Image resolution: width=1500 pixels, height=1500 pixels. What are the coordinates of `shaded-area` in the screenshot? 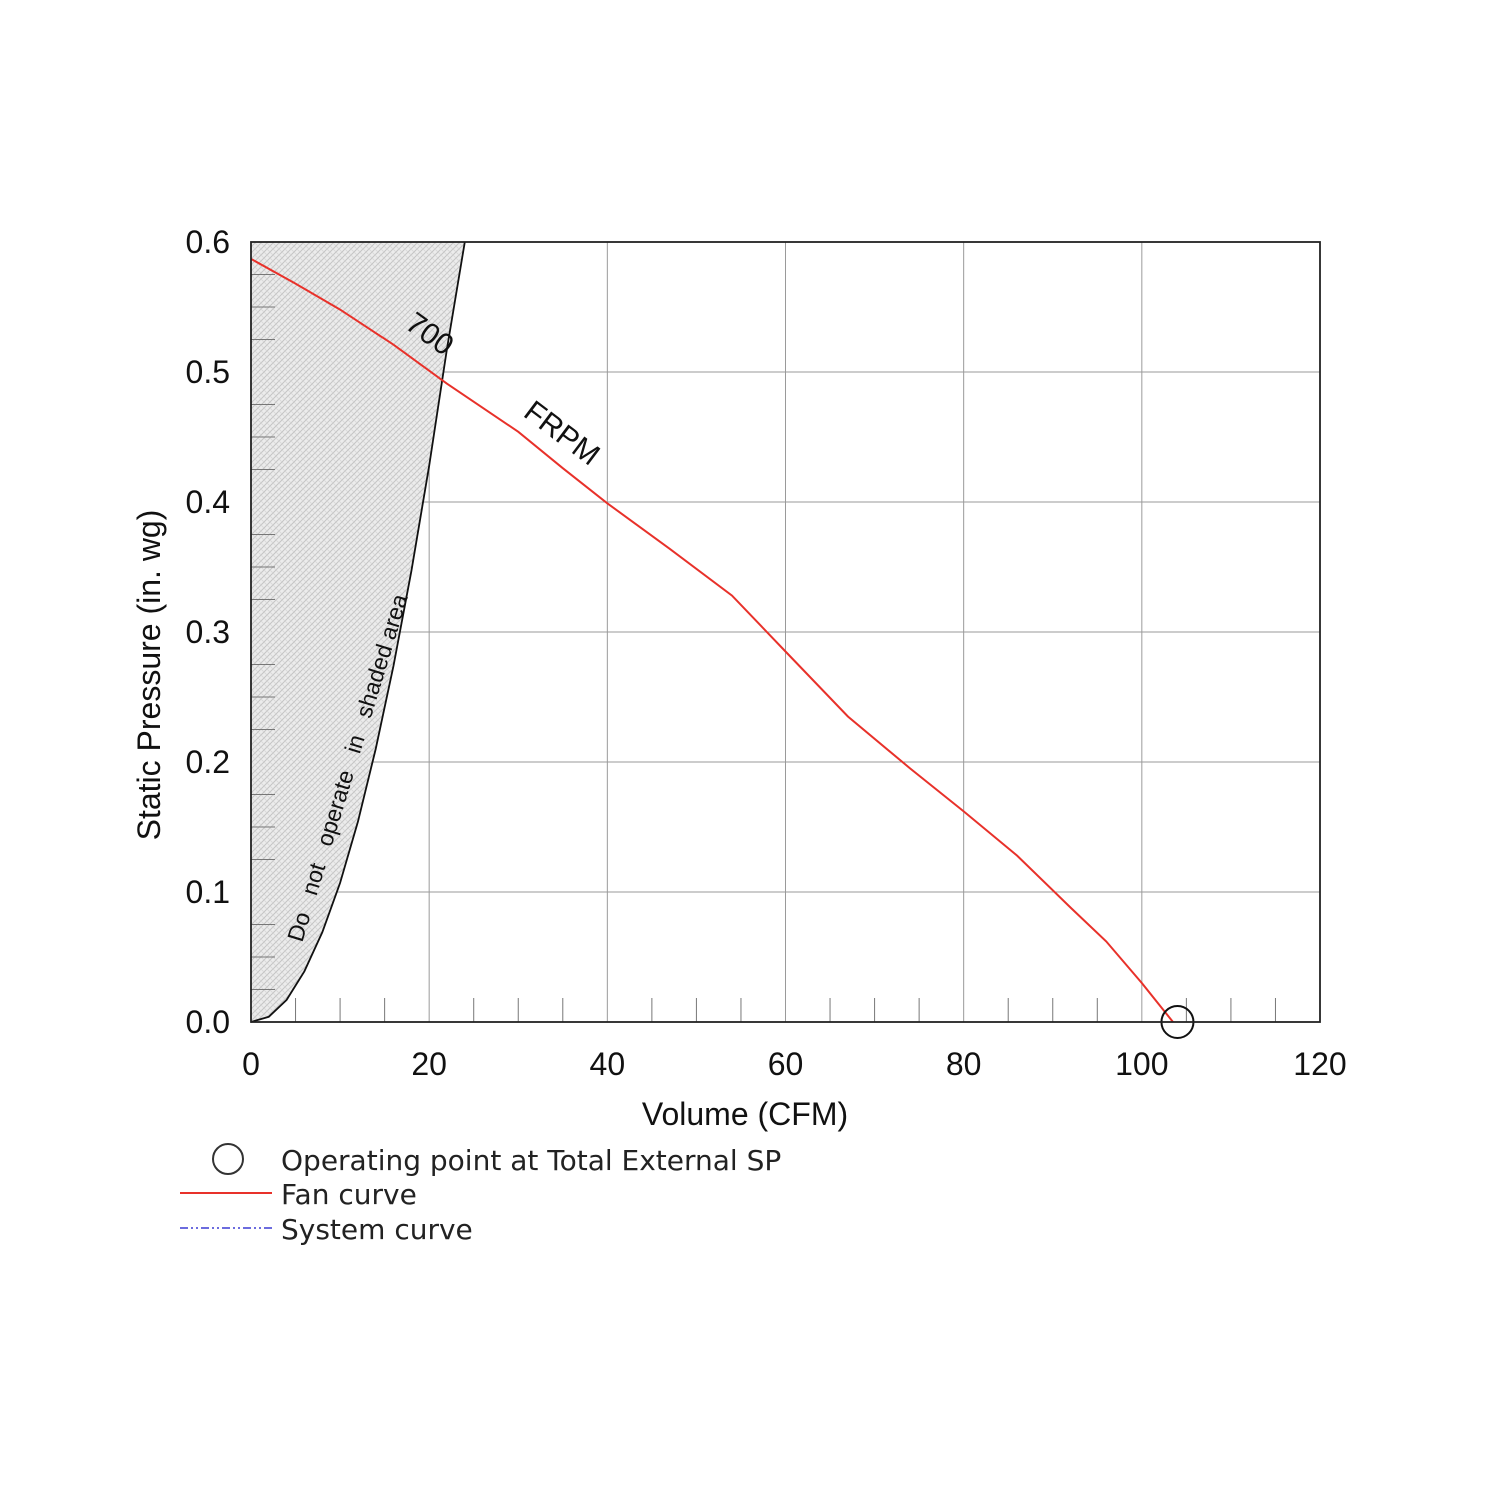 It's located at (358, 632).